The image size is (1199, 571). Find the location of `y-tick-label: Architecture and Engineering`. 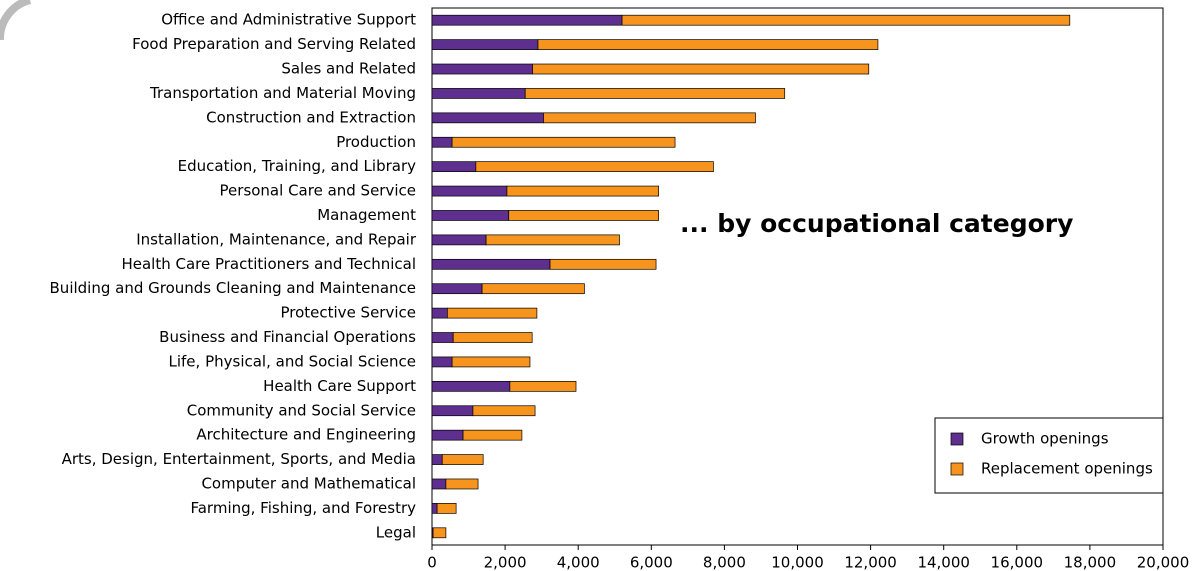

y-tick-label: Architecture and Engineering is located at coordinates (306, 435).